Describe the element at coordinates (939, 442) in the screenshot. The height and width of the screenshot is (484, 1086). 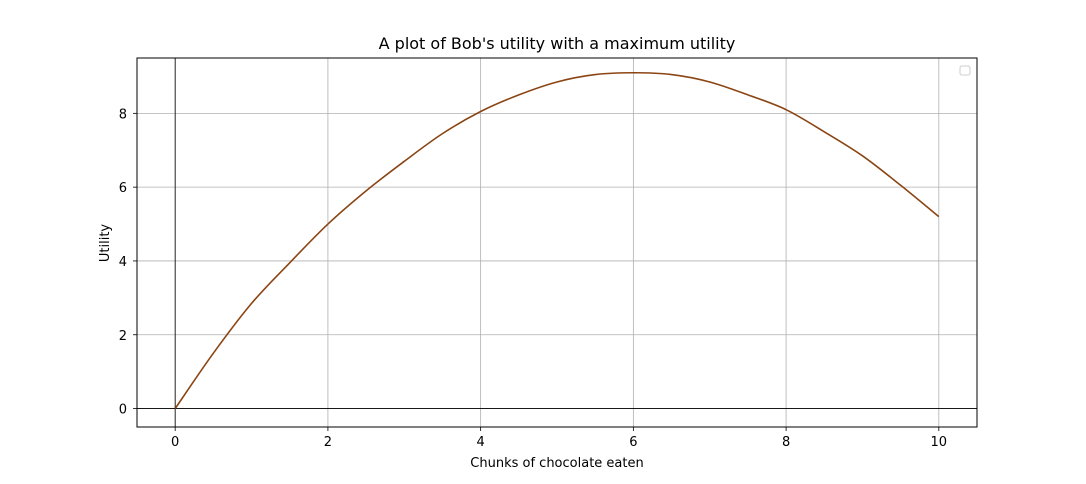
I see `x-tick-label: 10` at that location.